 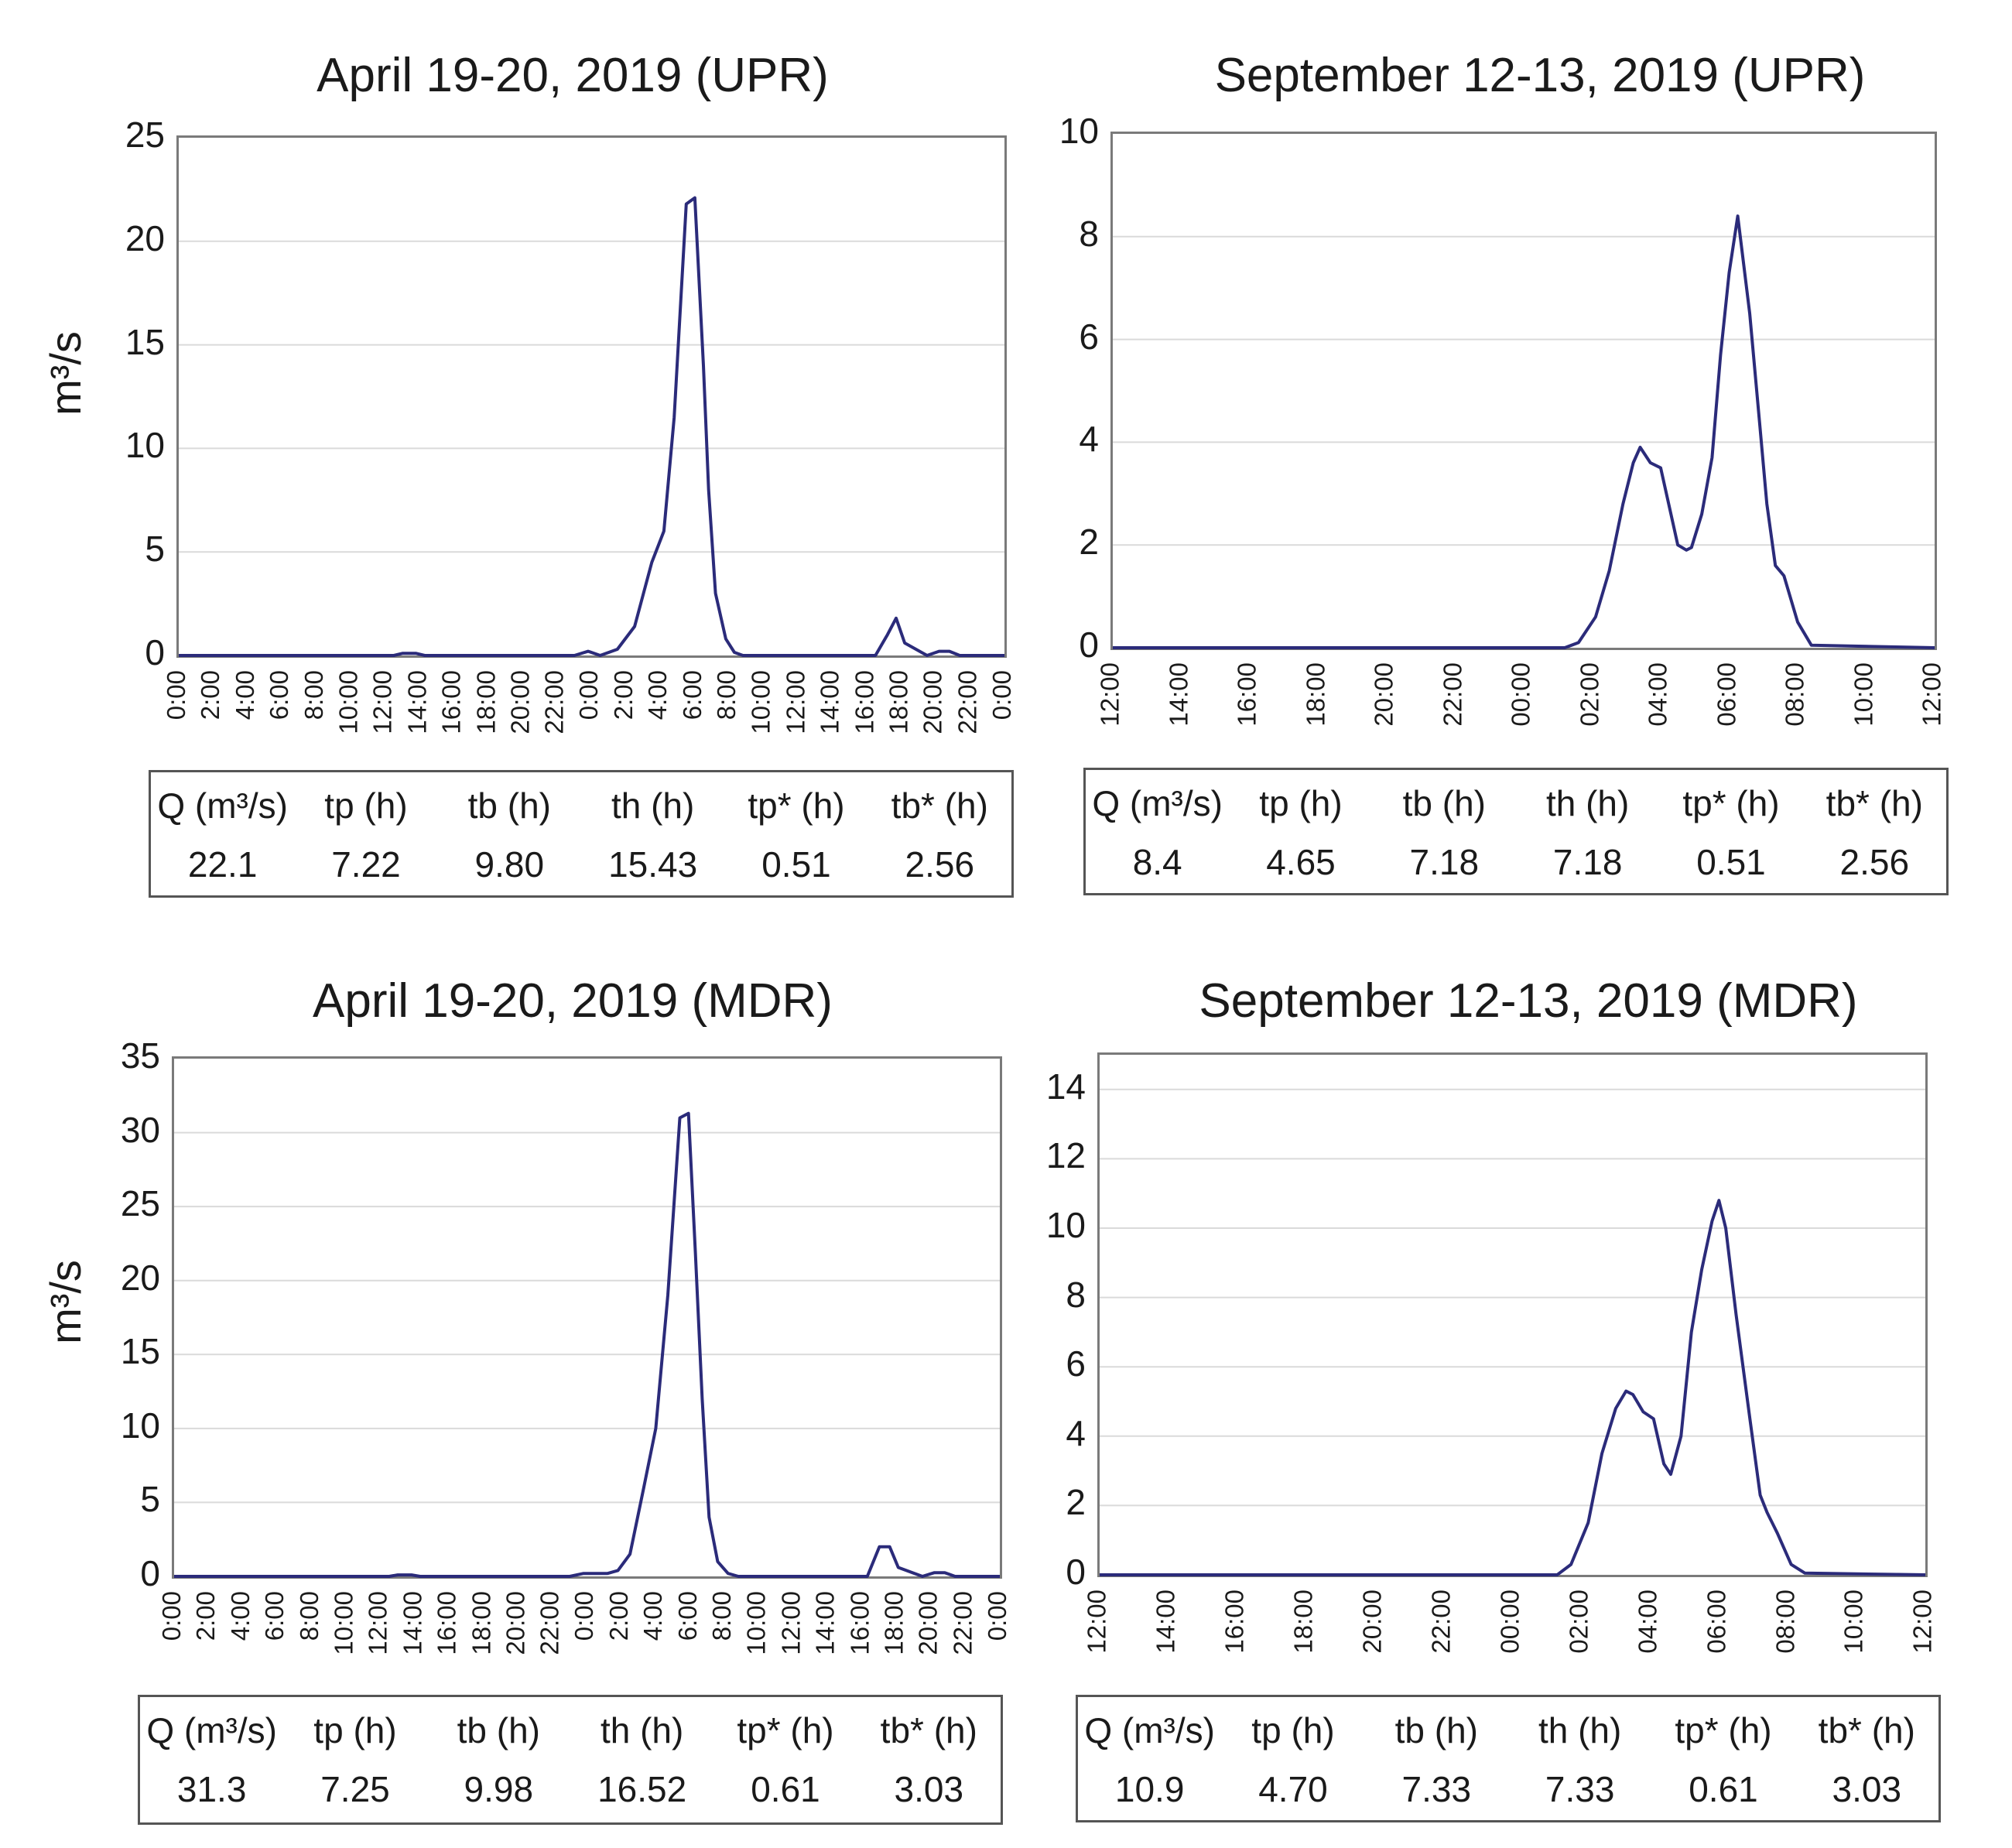 I want to click on stats-value-row: 8.4 4.65 7.18 7.18 0.51 2.56, so click(x=1516, y=862).